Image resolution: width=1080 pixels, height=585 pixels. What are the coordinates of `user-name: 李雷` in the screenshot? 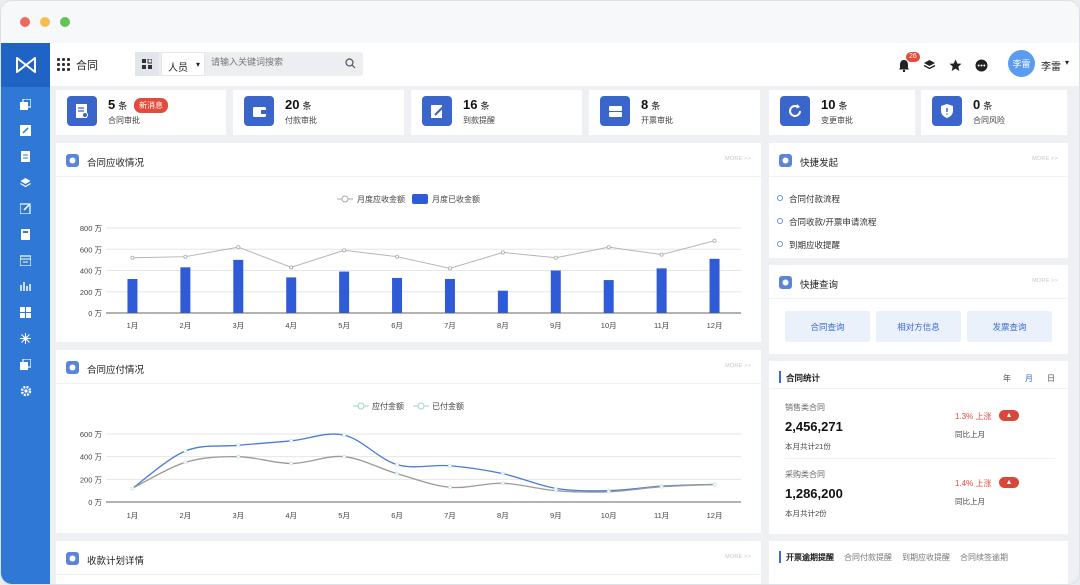 It's located at (1051, 67).